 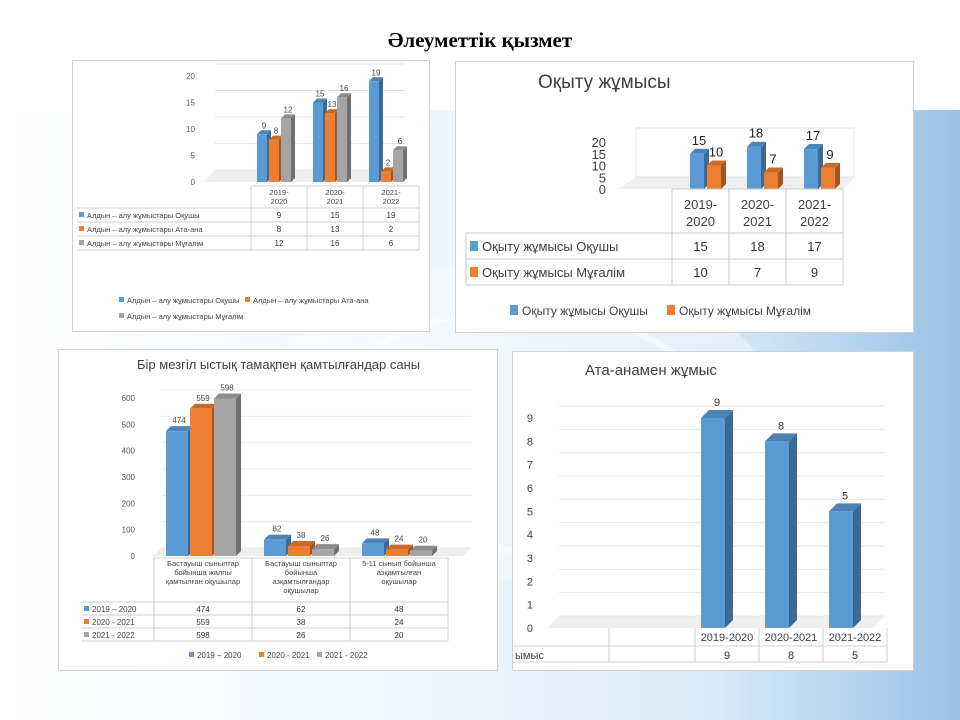 What do you see at coordinates (757, 272) in the screenshot?
I see `table-cell: 7` at bounding box center [757, 272].